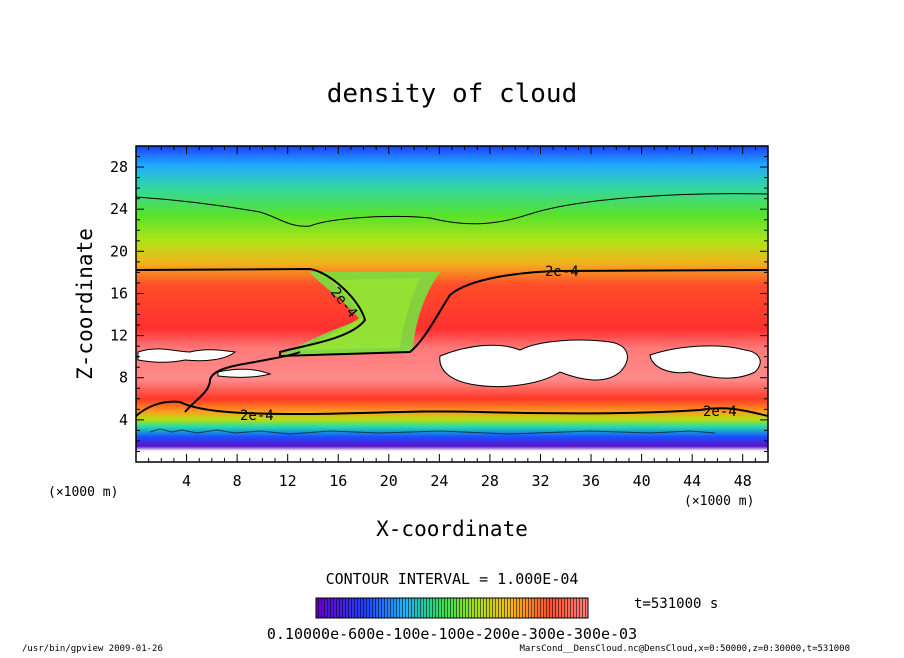 The height and width of the screenshot is (658, 904). Describe the element at coordinates (119, 293) in the screenshot. I see `y-tick-label: 16` at that location.